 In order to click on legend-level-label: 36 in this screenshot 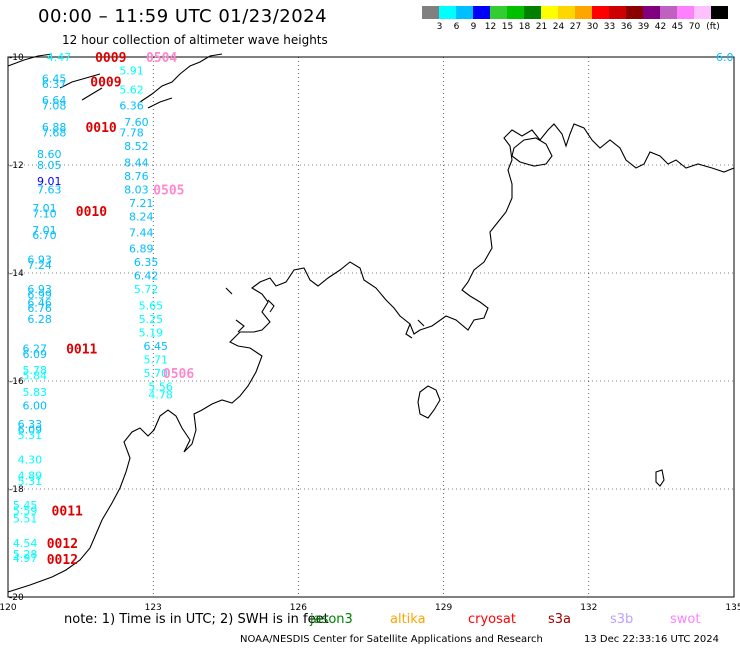, I will do `click(626, 27)`.